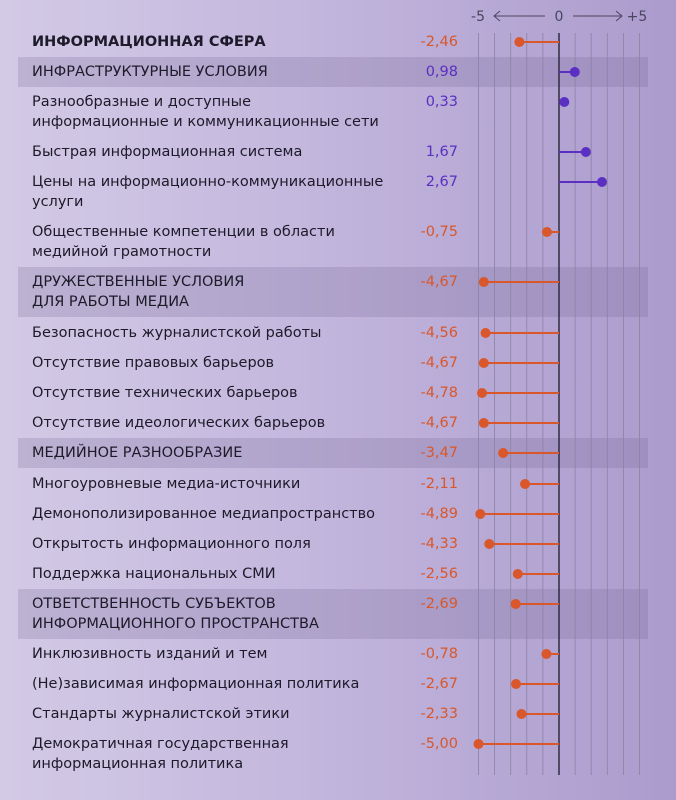 The image size is (676, 800). Describe the element at coordinates (161, 714) in the screenshot. I see `row-label: Стандарты журналистской этики` at that location.